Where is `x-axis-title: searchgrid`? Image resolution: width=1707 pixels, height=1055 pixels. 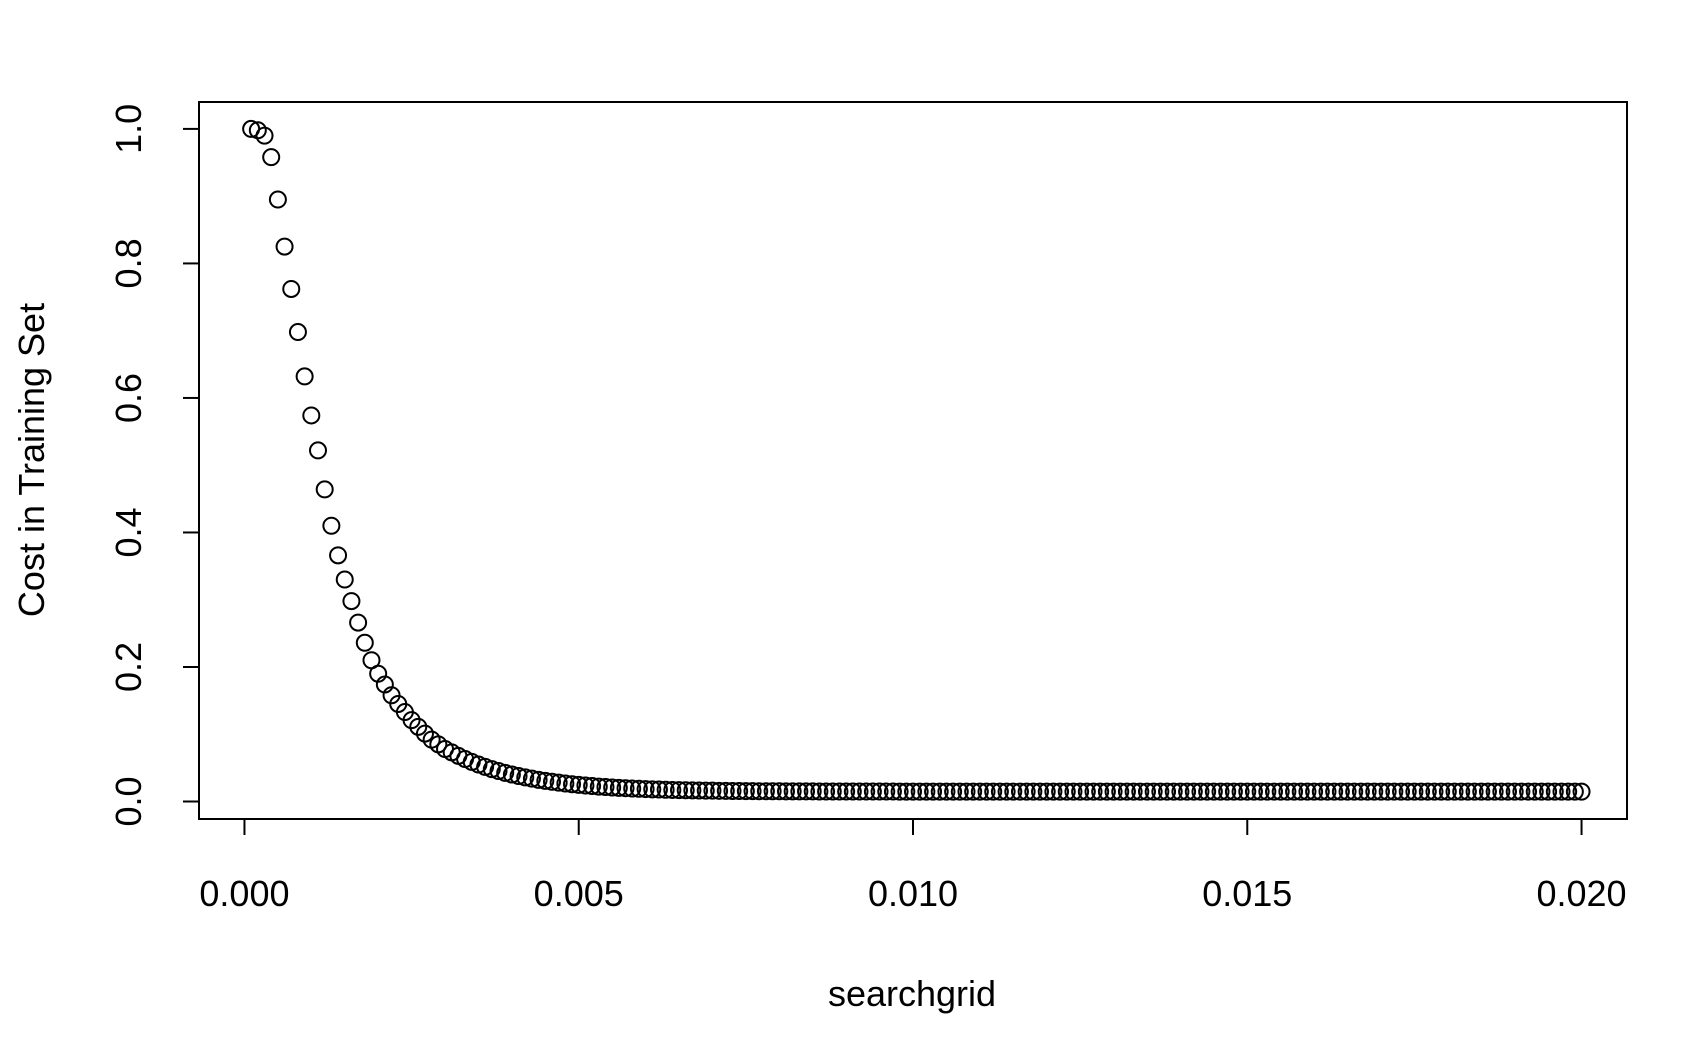
x-axis-title: searchgrid is located at coordinates (912, 993).